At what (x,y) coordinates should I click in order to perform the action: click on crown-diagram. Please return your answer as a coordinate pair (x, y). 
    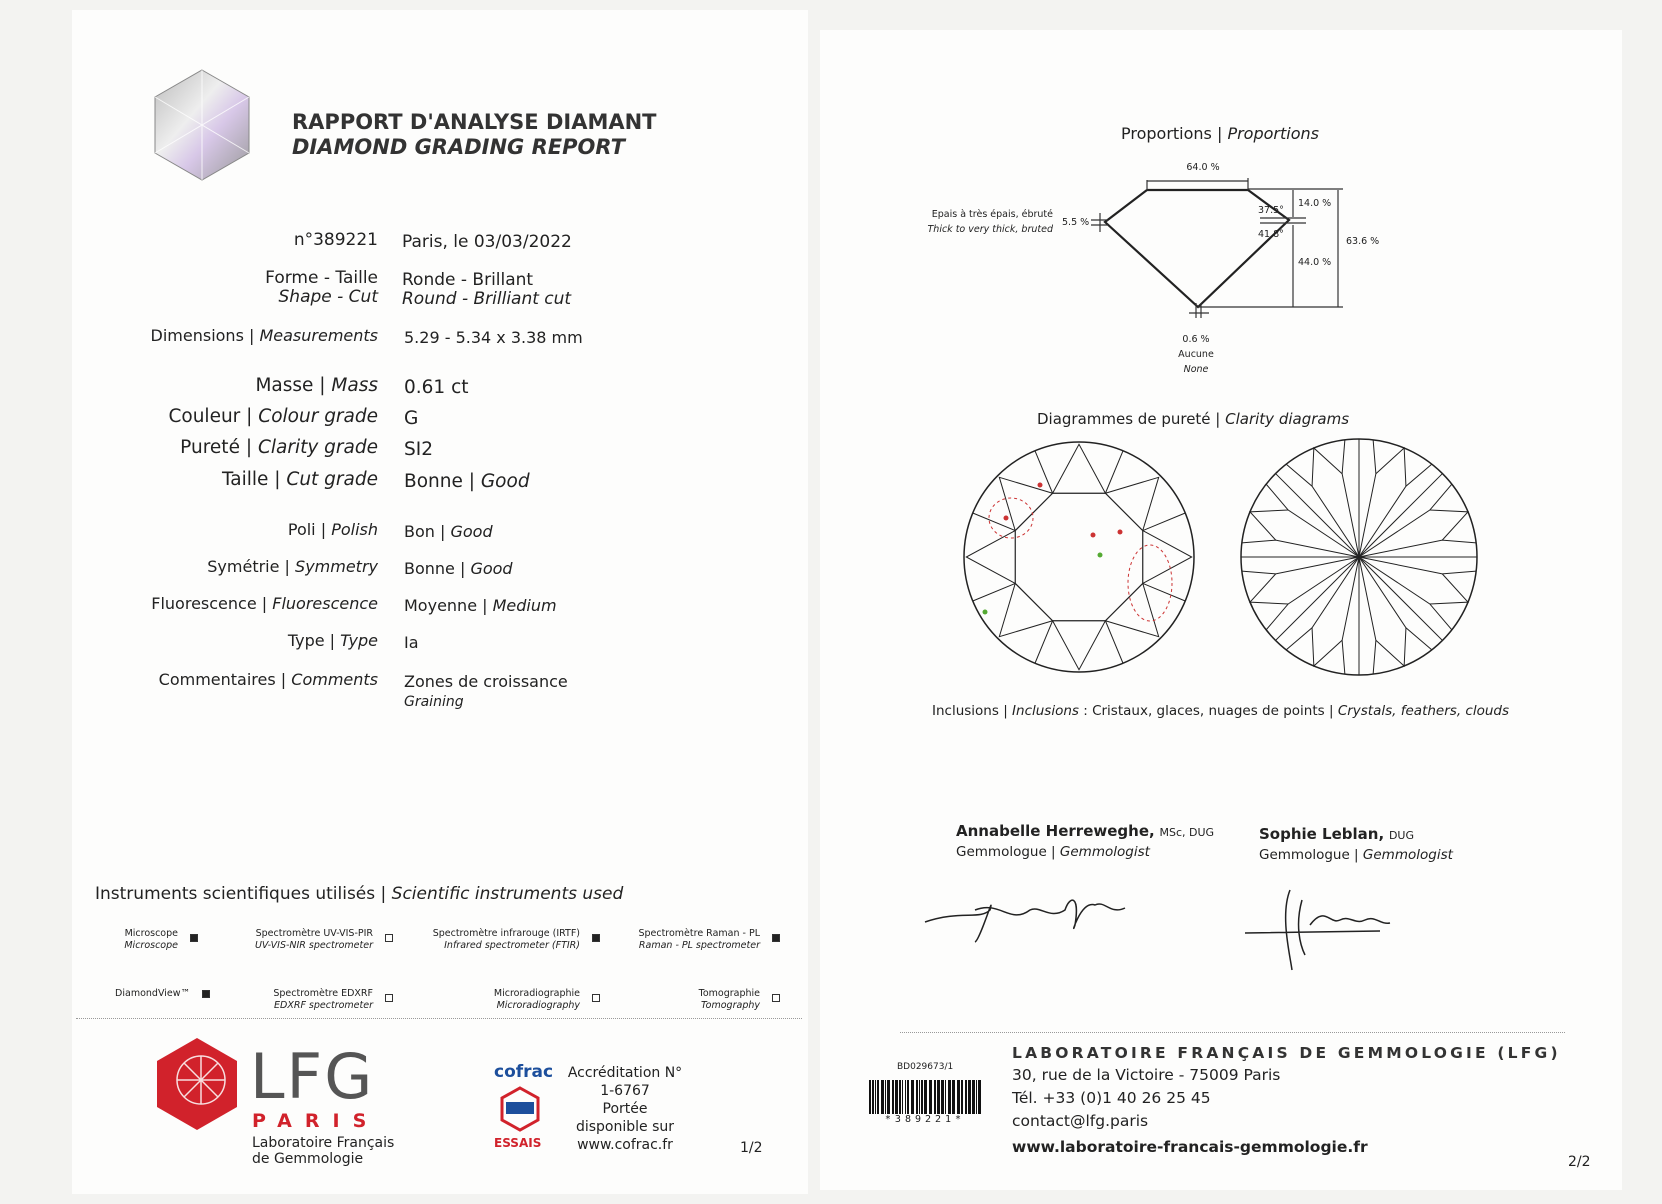
    Looking at the image, I should click on (1079, 557).